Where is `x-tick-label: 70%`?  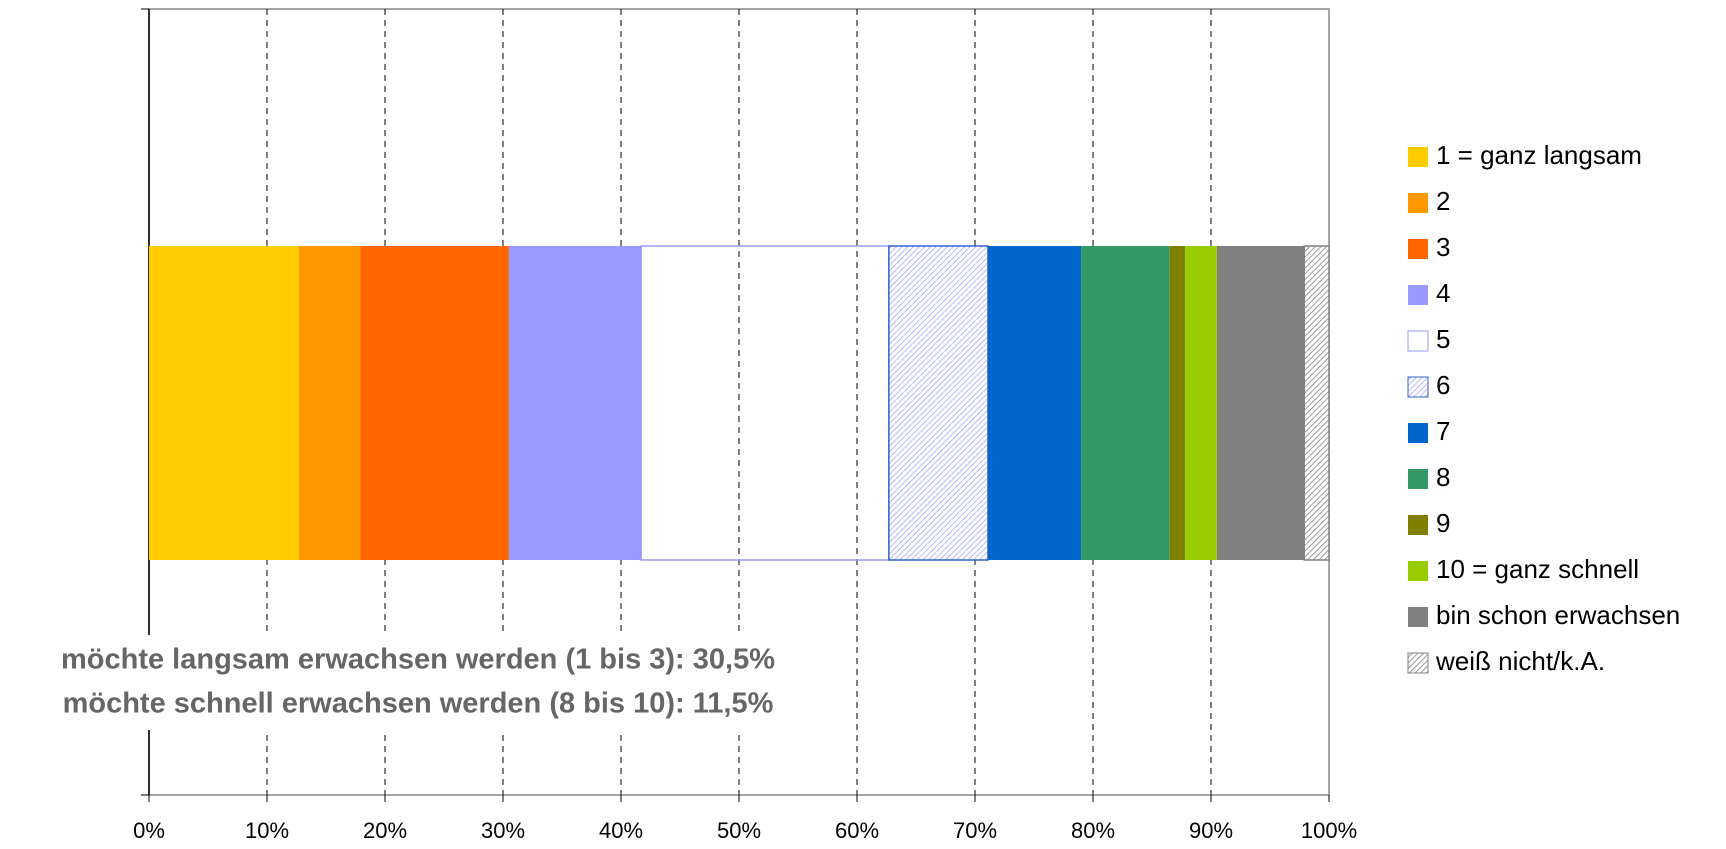 x-tick-label: 70% is located at coordinates (975, 830).